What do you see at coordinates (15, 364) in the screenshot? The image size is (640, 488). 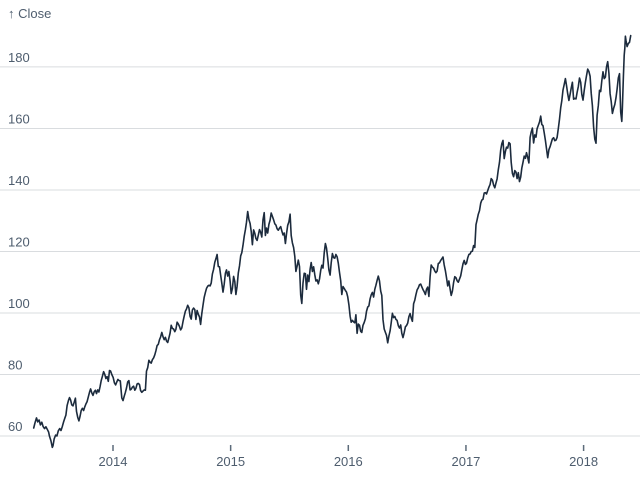 I see `y-tick-label-80: 80` at bounding box center [15, 364].